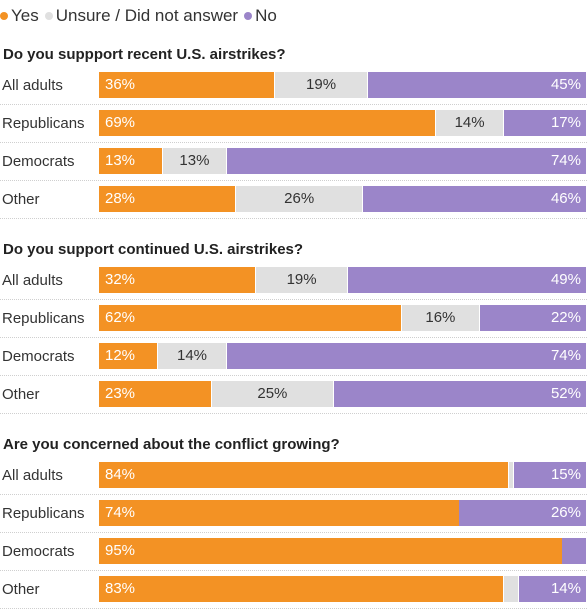  I want to click on legend-item-no: No, so click(260, 16).